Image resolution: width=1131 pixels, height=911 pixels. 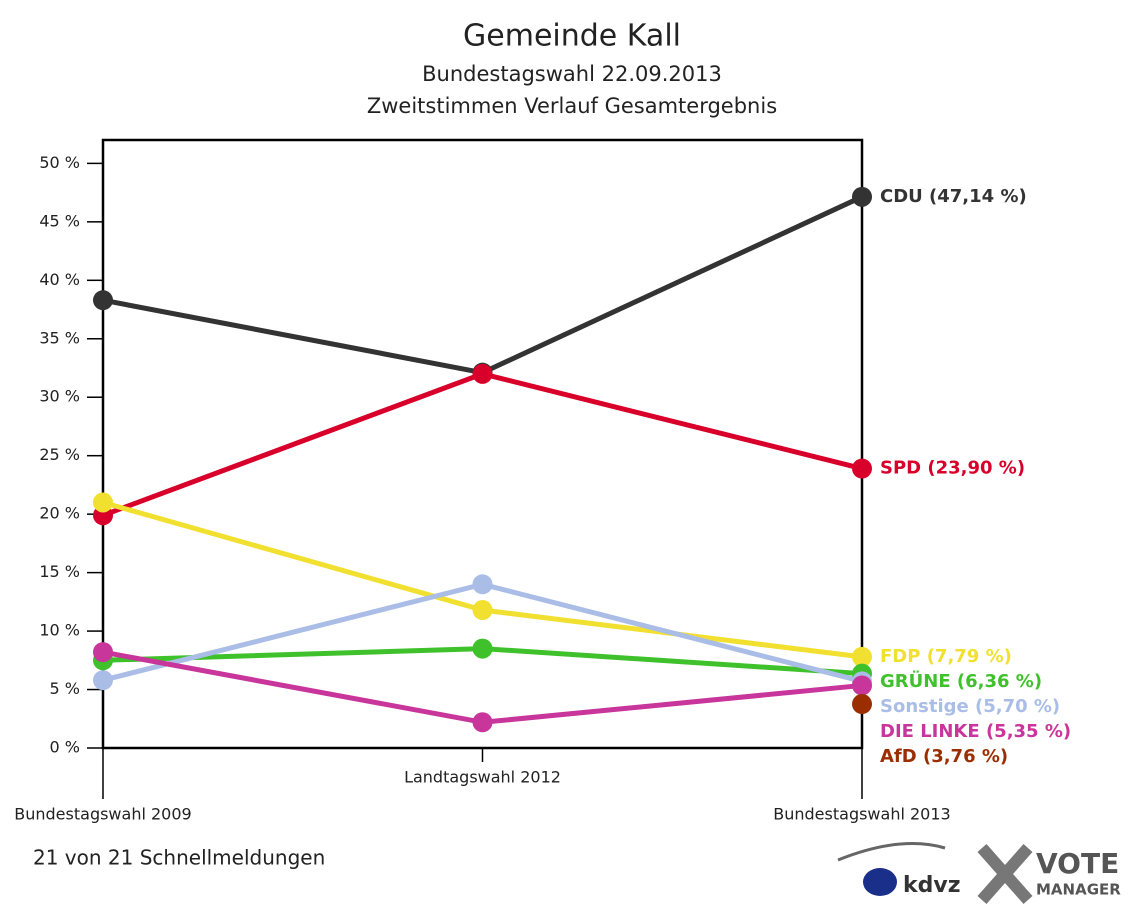 I want to click on logo-text: VOTE, so click(x=1077, y=863).